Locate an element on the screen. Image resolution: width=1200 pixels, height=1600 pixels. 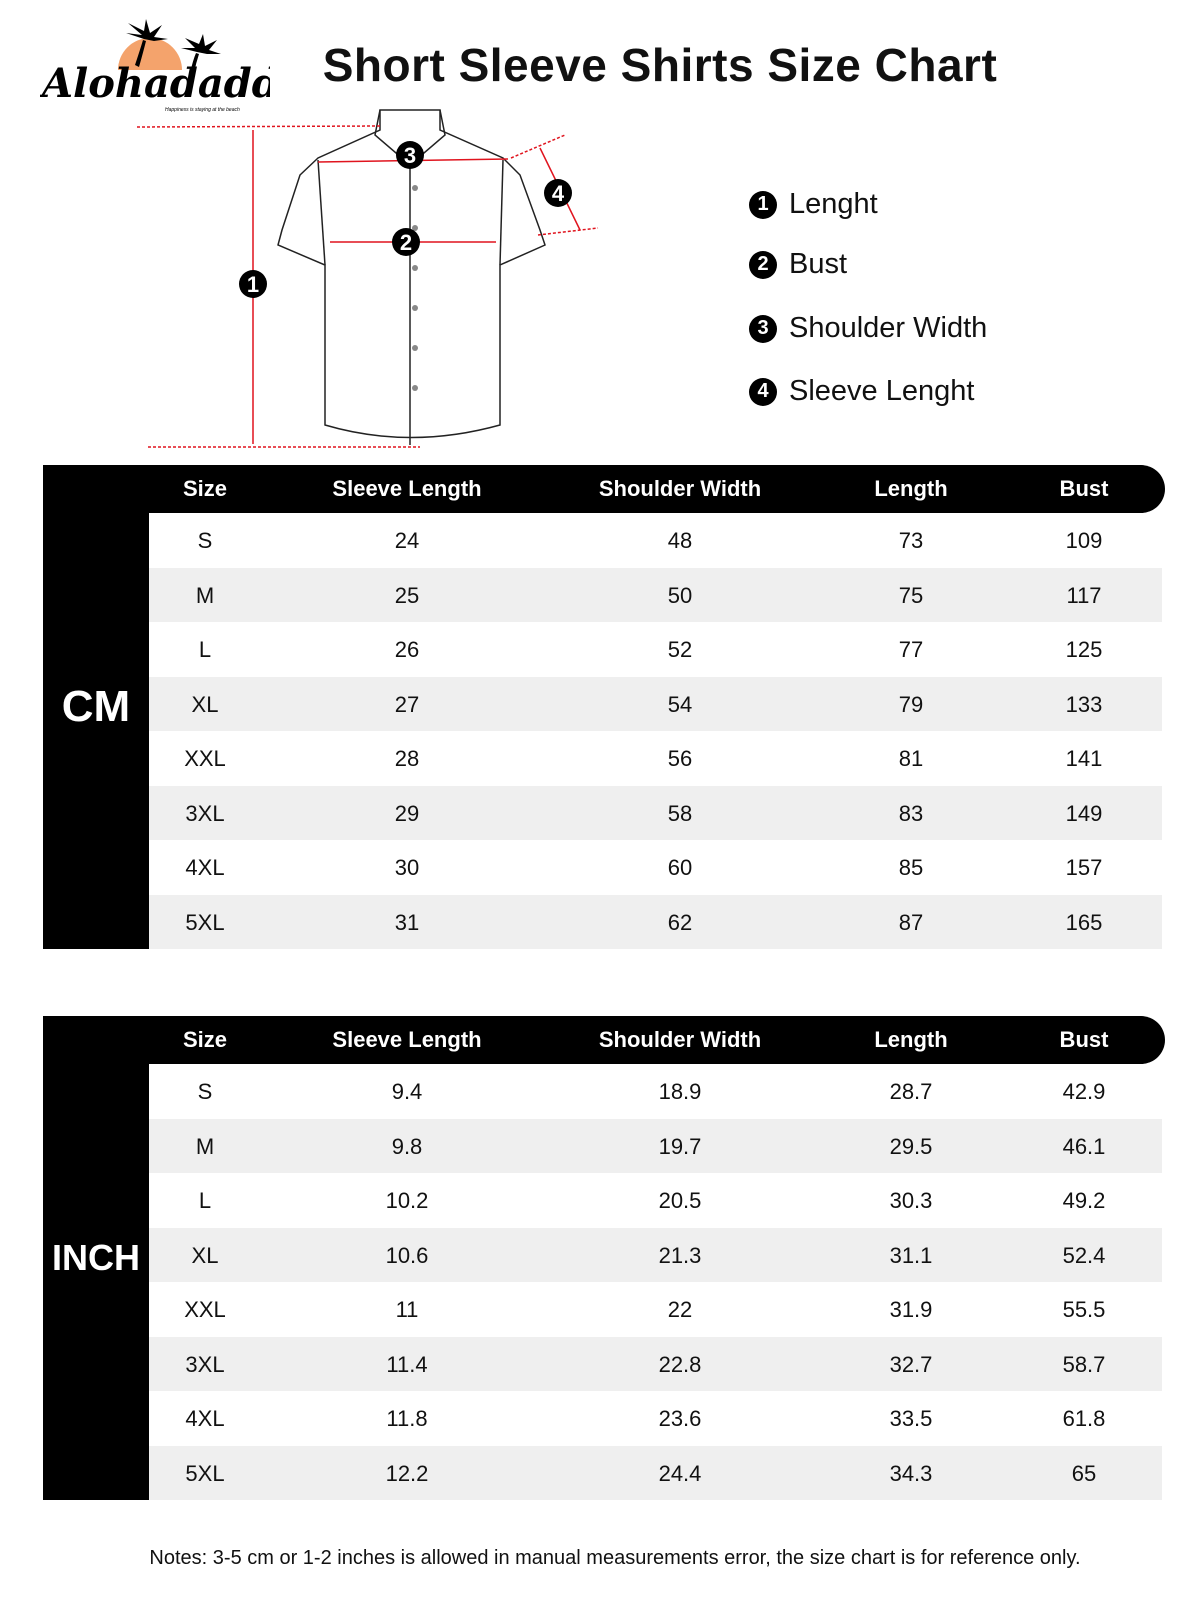
table-row: XXL 28 56 81 141 is located at coordinates (655, 758).